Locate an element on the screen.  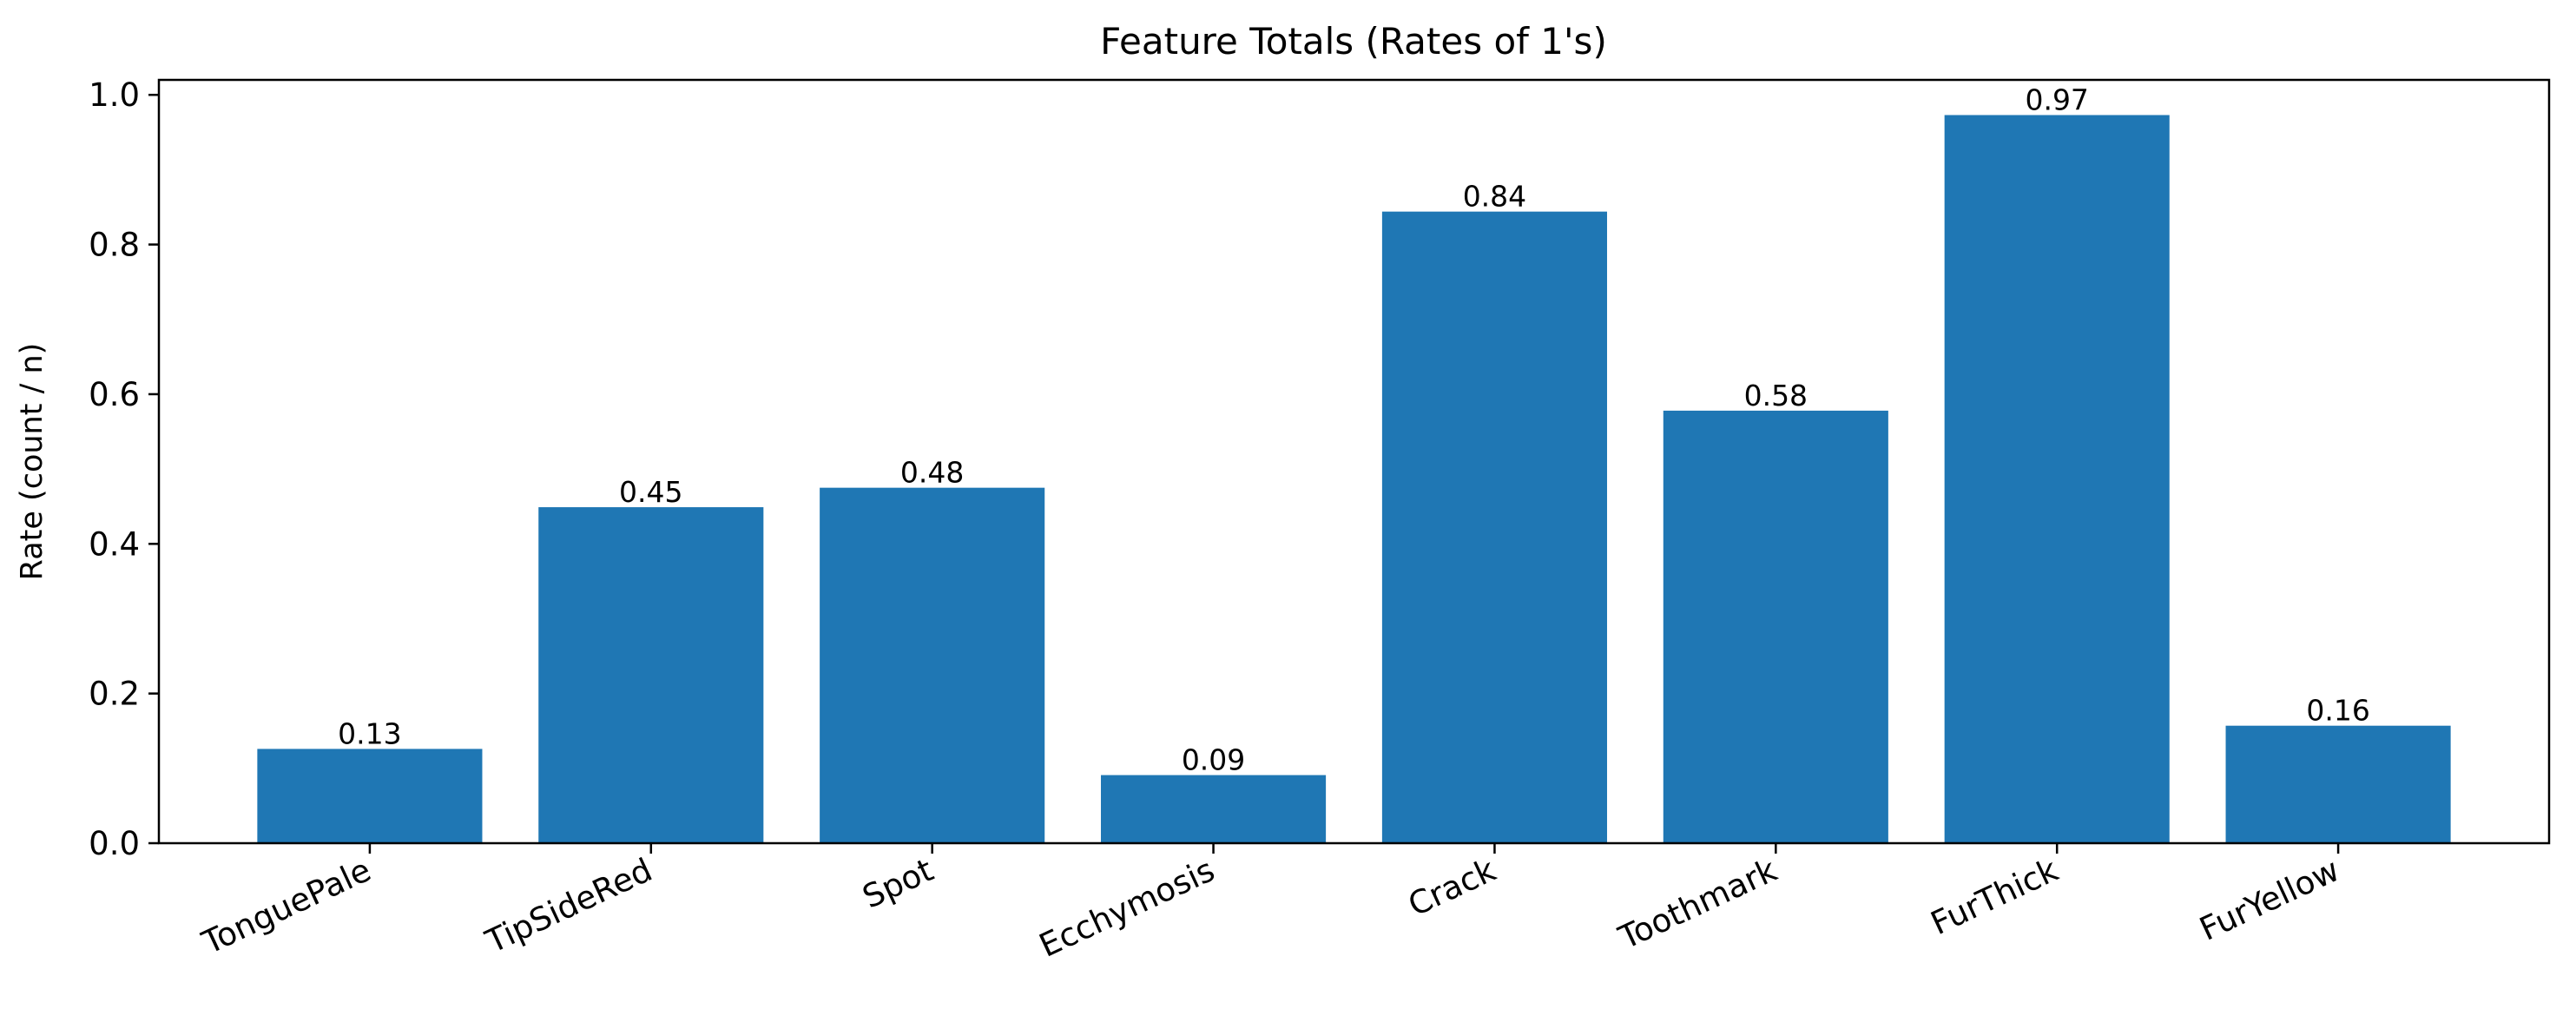
y-tick-label: 0.2 is located at coordinates (114, 694).